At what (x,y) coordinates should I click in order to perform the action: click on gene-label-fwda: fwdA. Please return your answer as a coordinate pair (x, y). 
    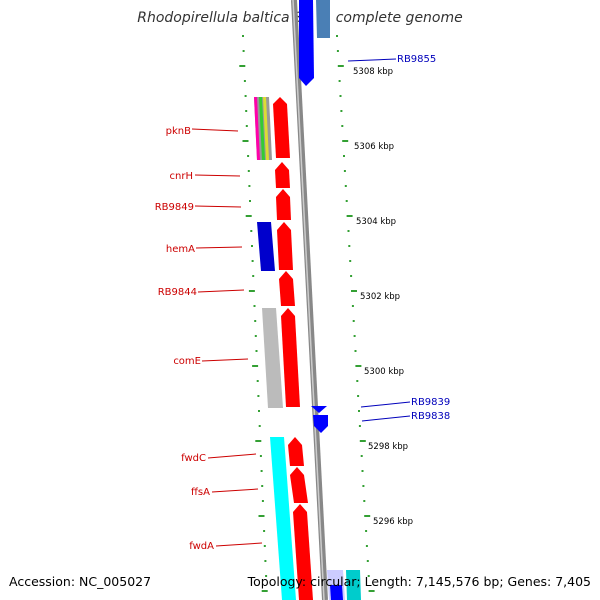
    Looking at the image, I should click on (201, 546).